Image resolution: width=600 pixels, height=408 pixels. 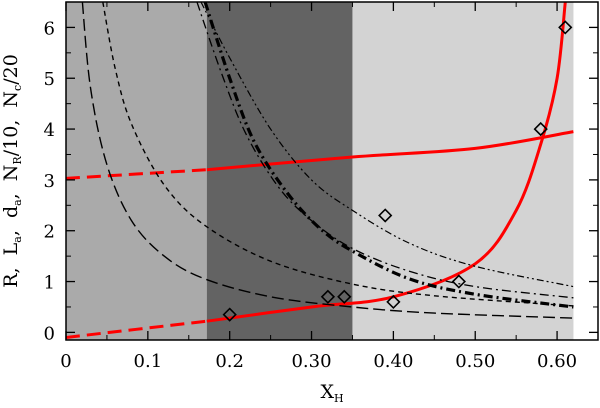 What do you see at coordinates (49, 79) in the screenshot?
I see `y-tick-label: 5` at bounding box center [49, 79].